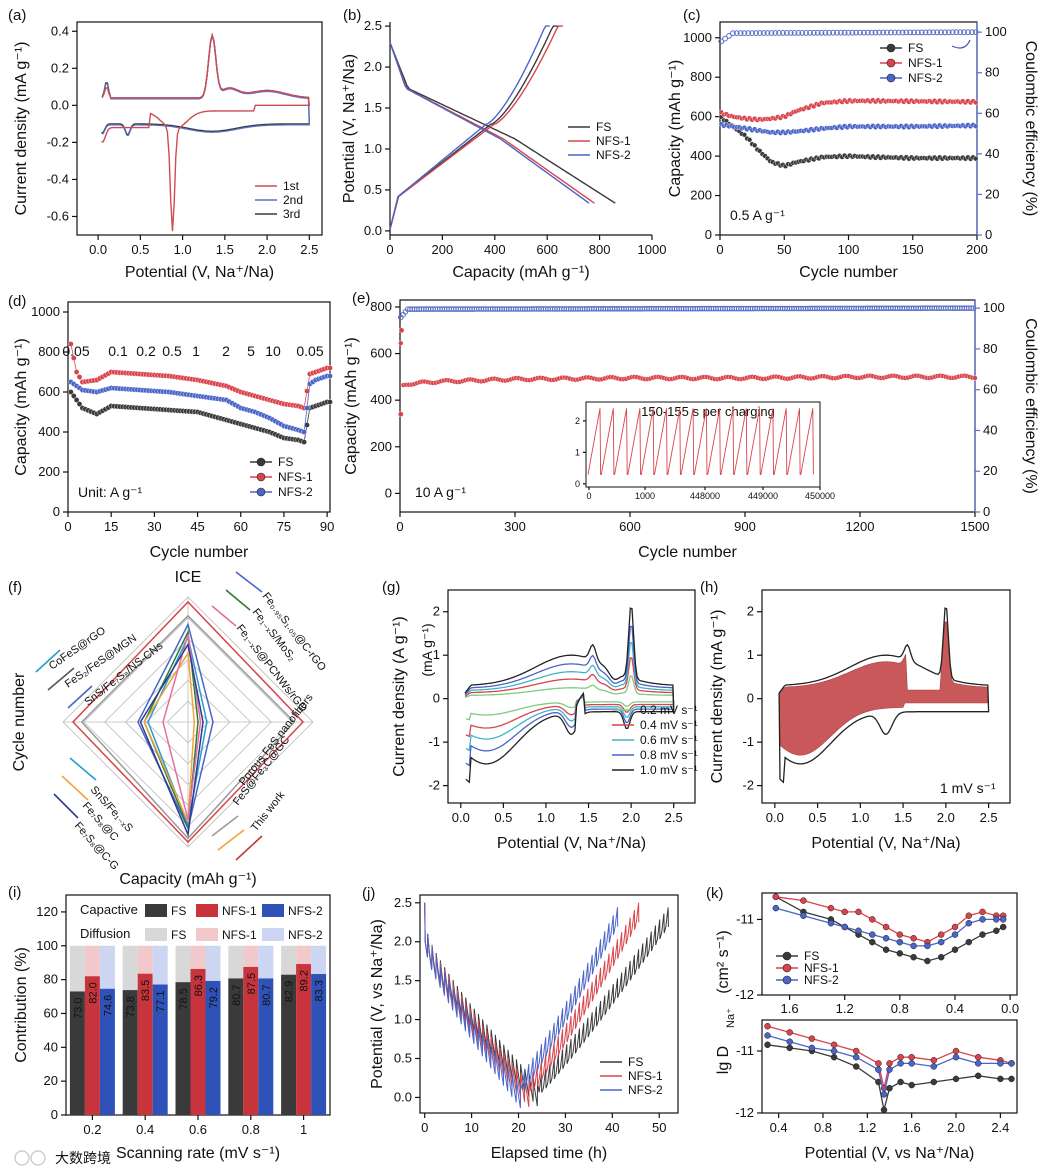 This screenshot has height=1171, width=1039. I want to click on panel-b-letter: (b), so click(352, 15).